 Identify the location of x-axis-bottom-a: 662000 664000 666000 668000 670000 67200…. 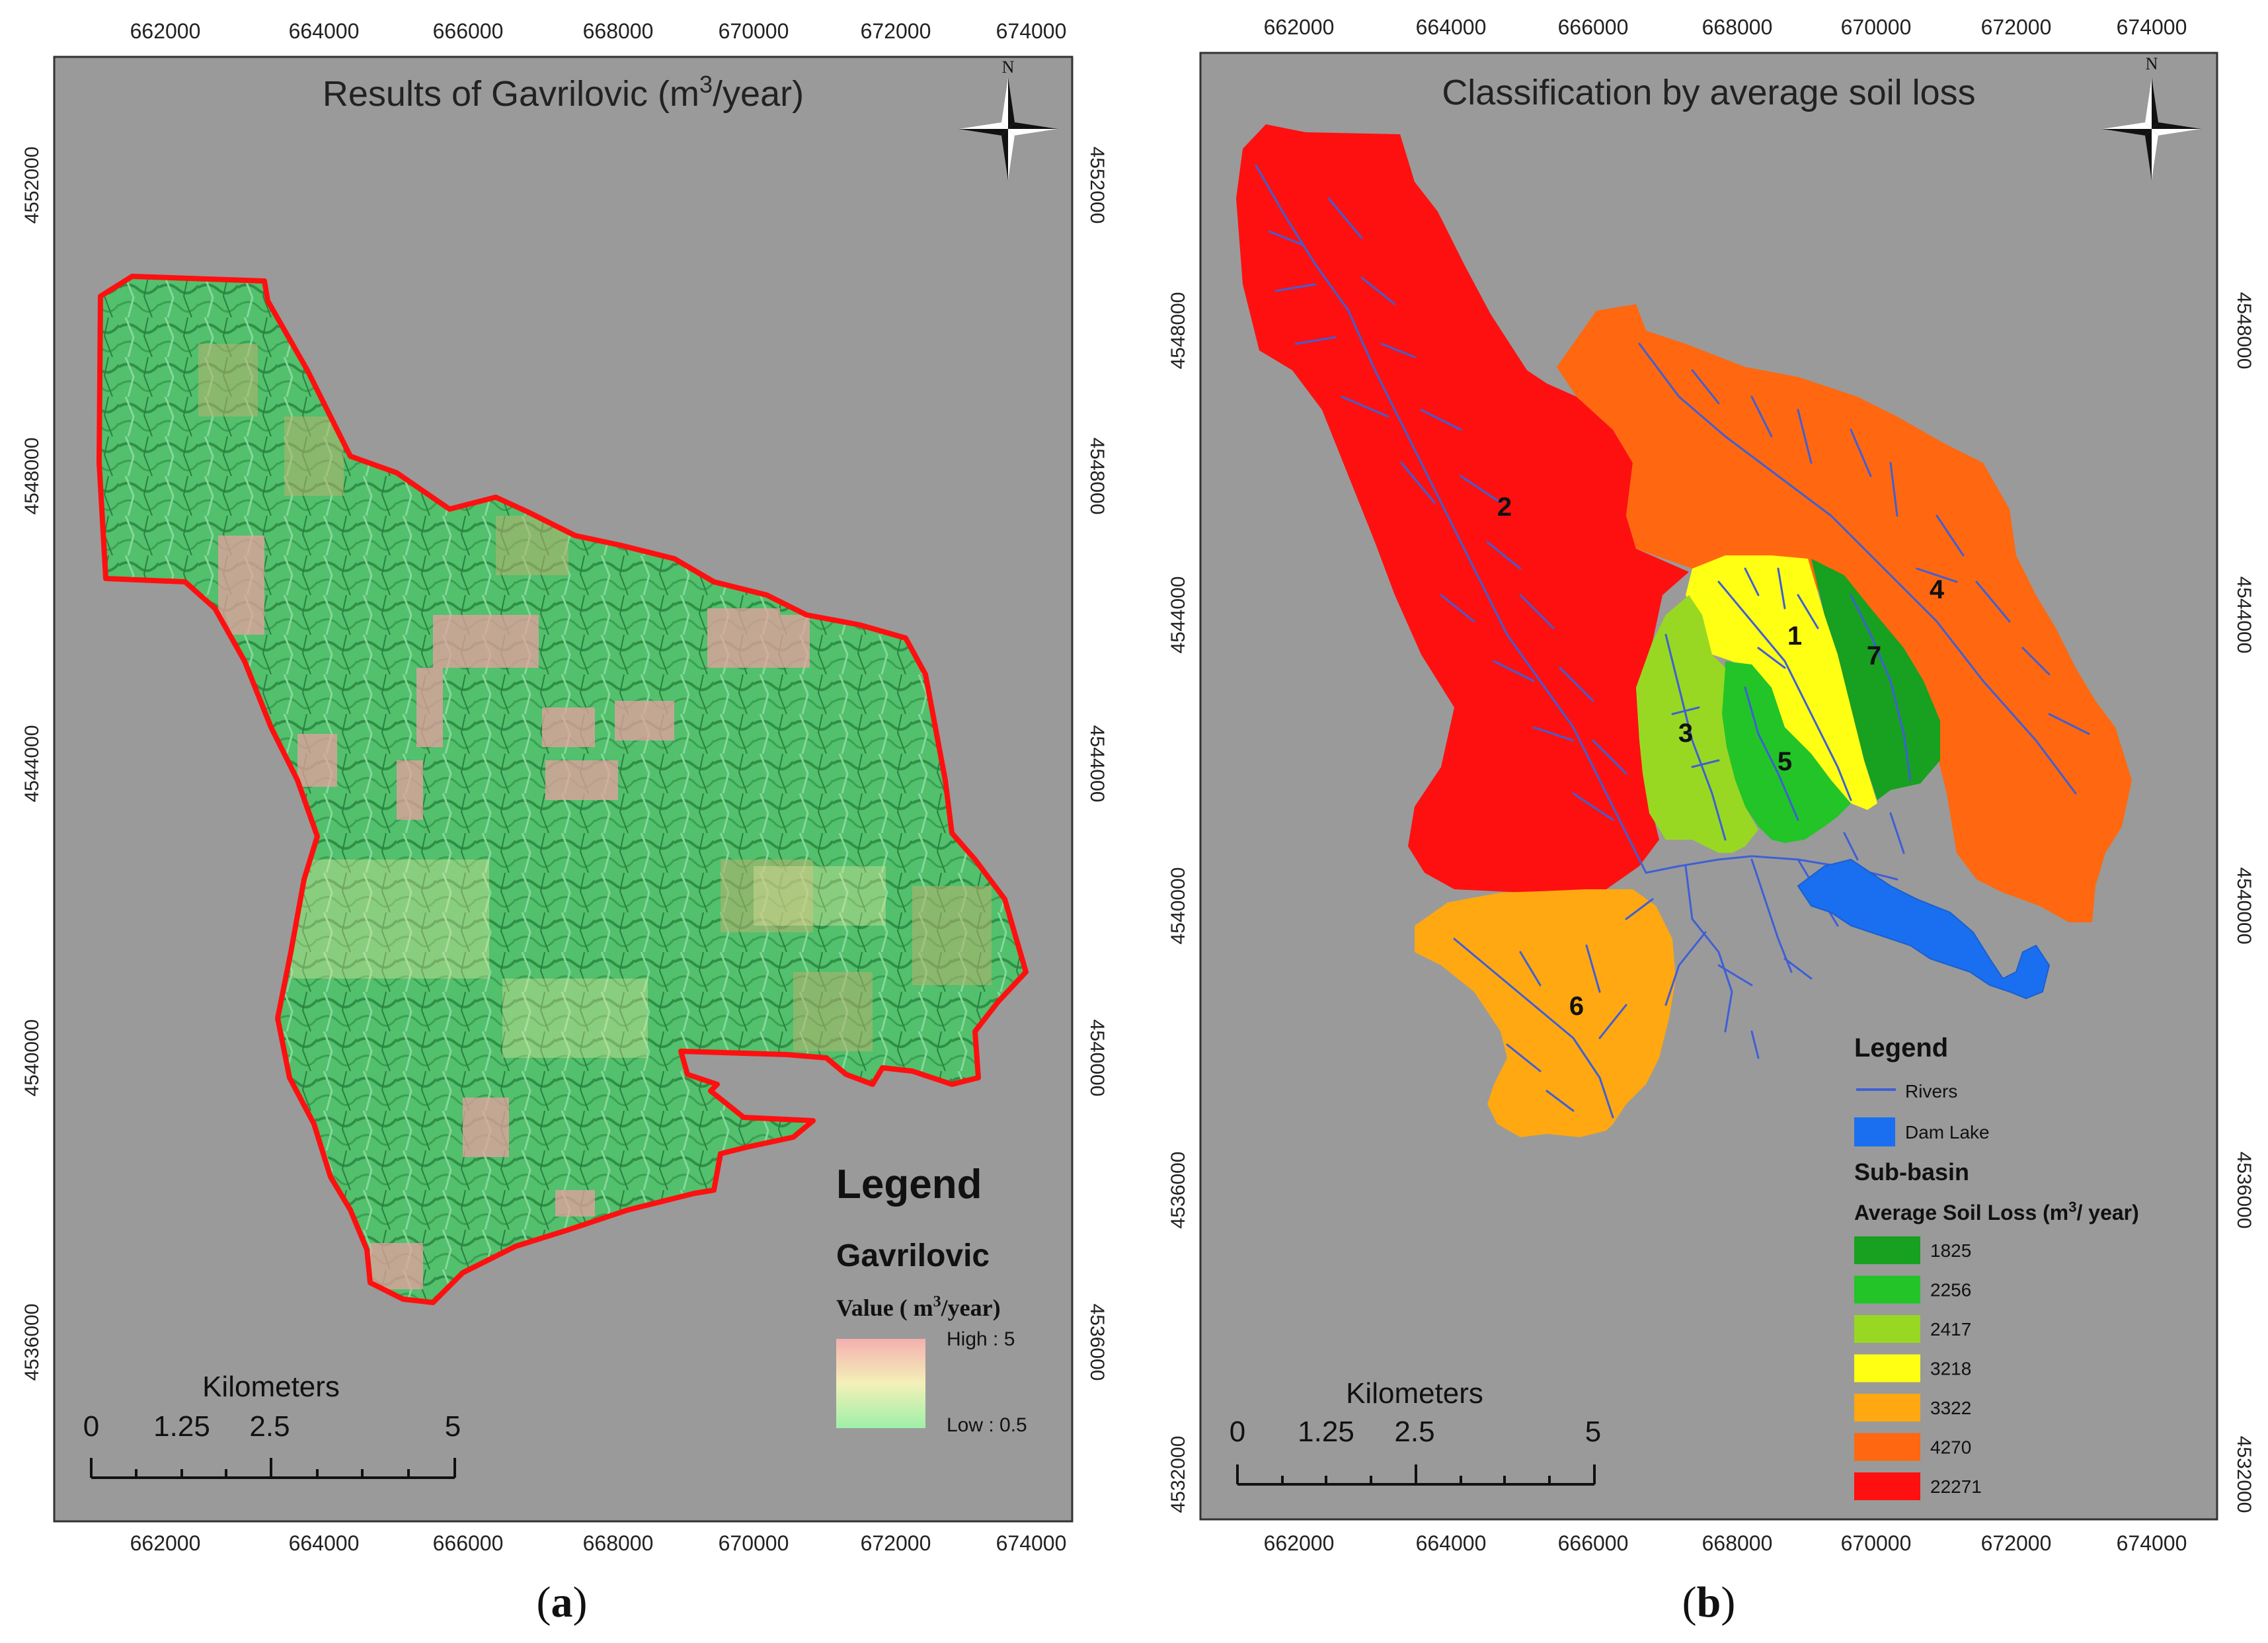
(598, 1543).